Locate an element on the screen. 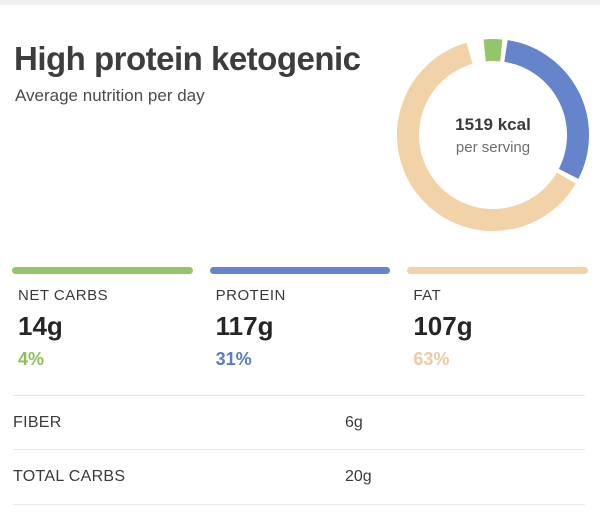 The width and height of the screenshot is (600, 512). per-serving-label: per serving is located at coordinates (493, 147).